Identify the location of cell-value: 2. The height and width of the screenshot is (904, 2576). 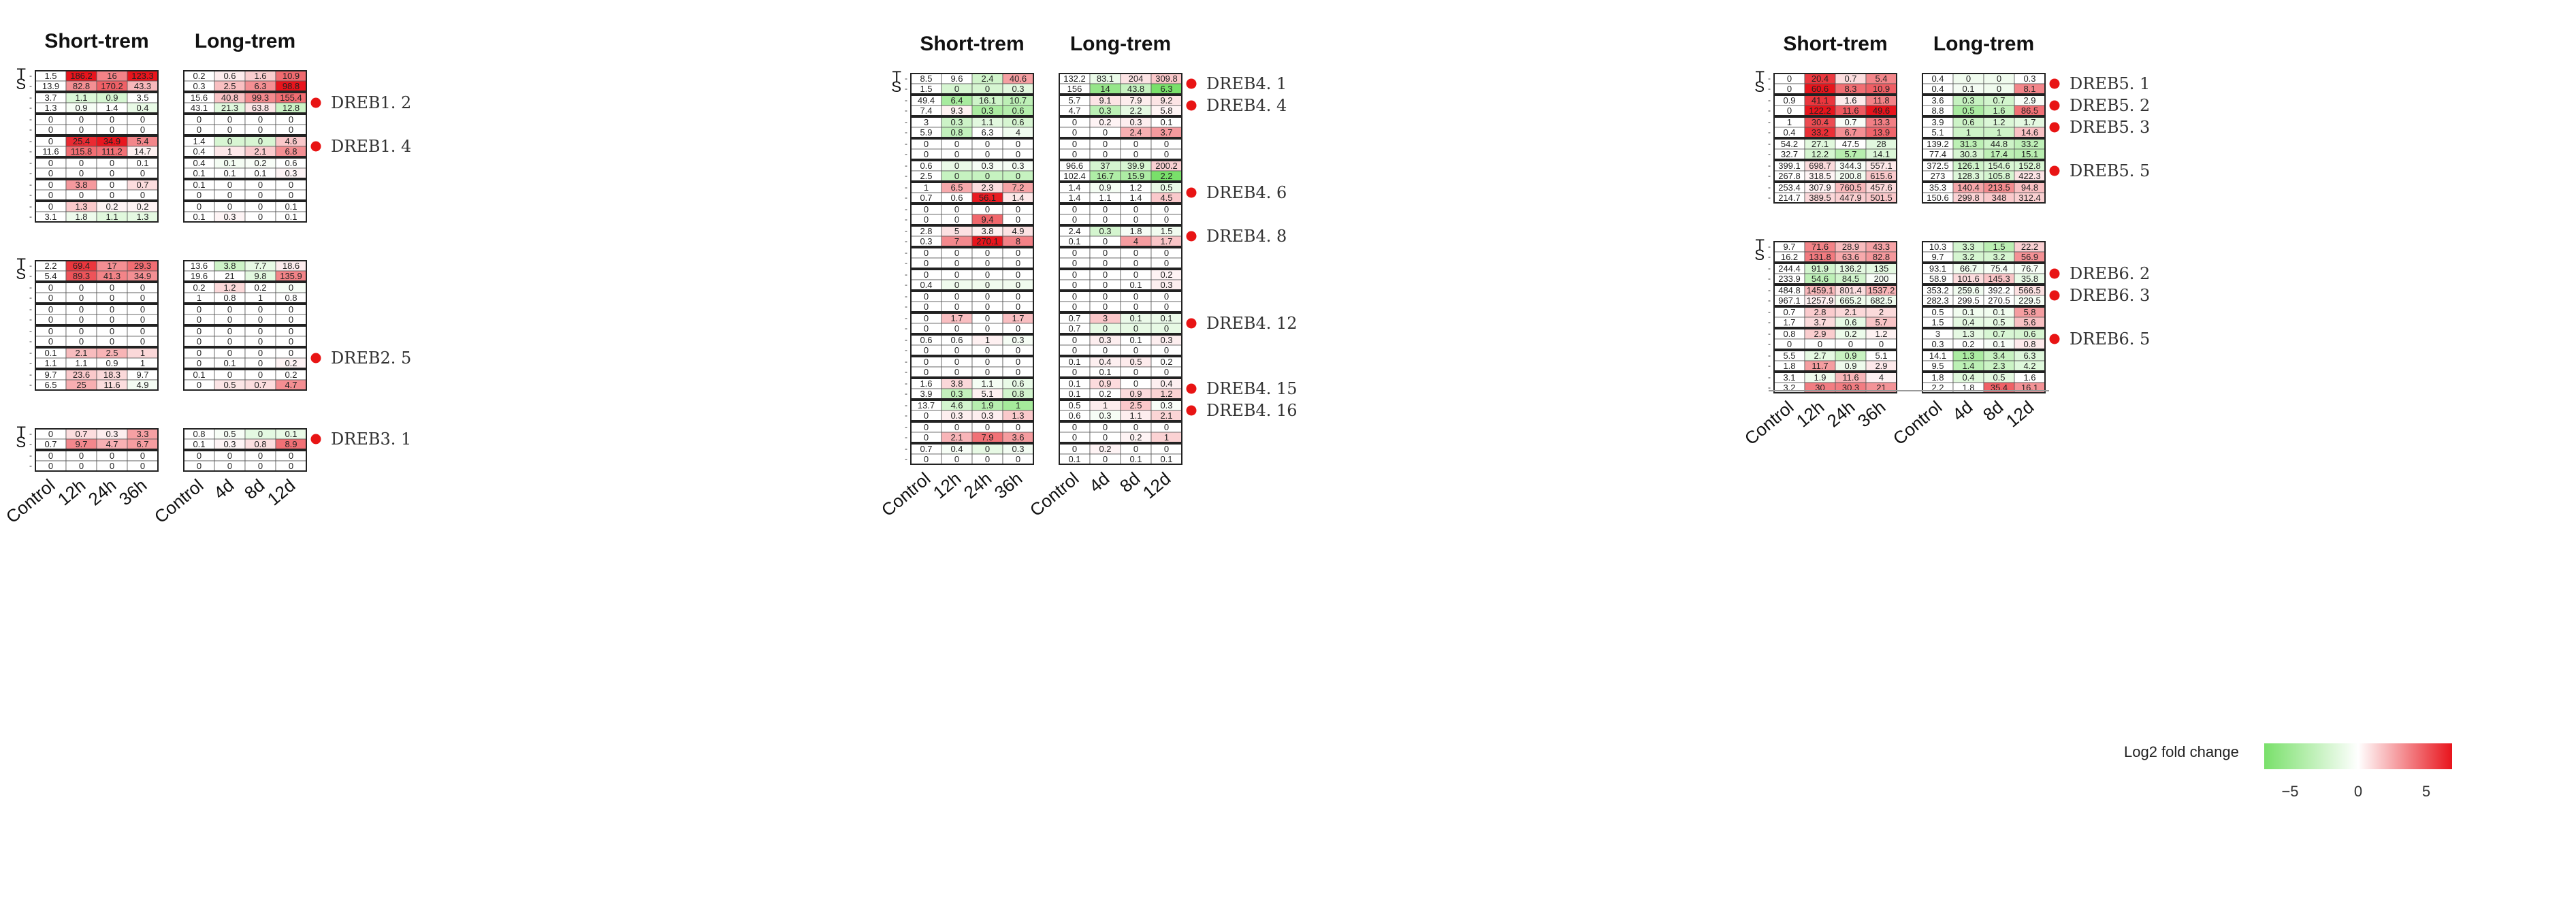
(1882, 312).